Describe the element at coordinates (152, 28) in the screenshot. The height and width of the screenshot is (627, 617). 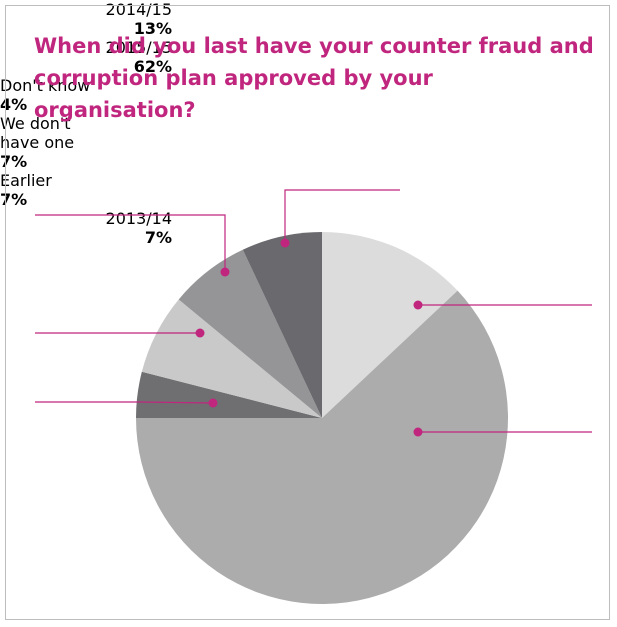
I see `value-label: 13%` at that location.